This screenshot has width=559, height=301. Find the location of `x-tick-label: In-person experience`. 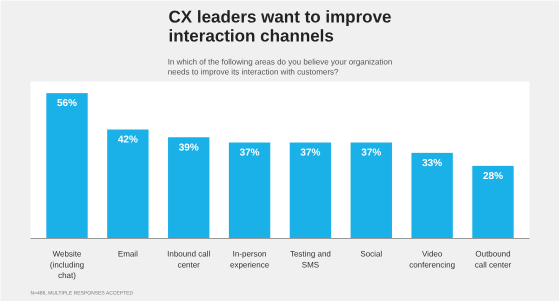

x-tick-label: In-person experience is located at coordinates (250, 260).